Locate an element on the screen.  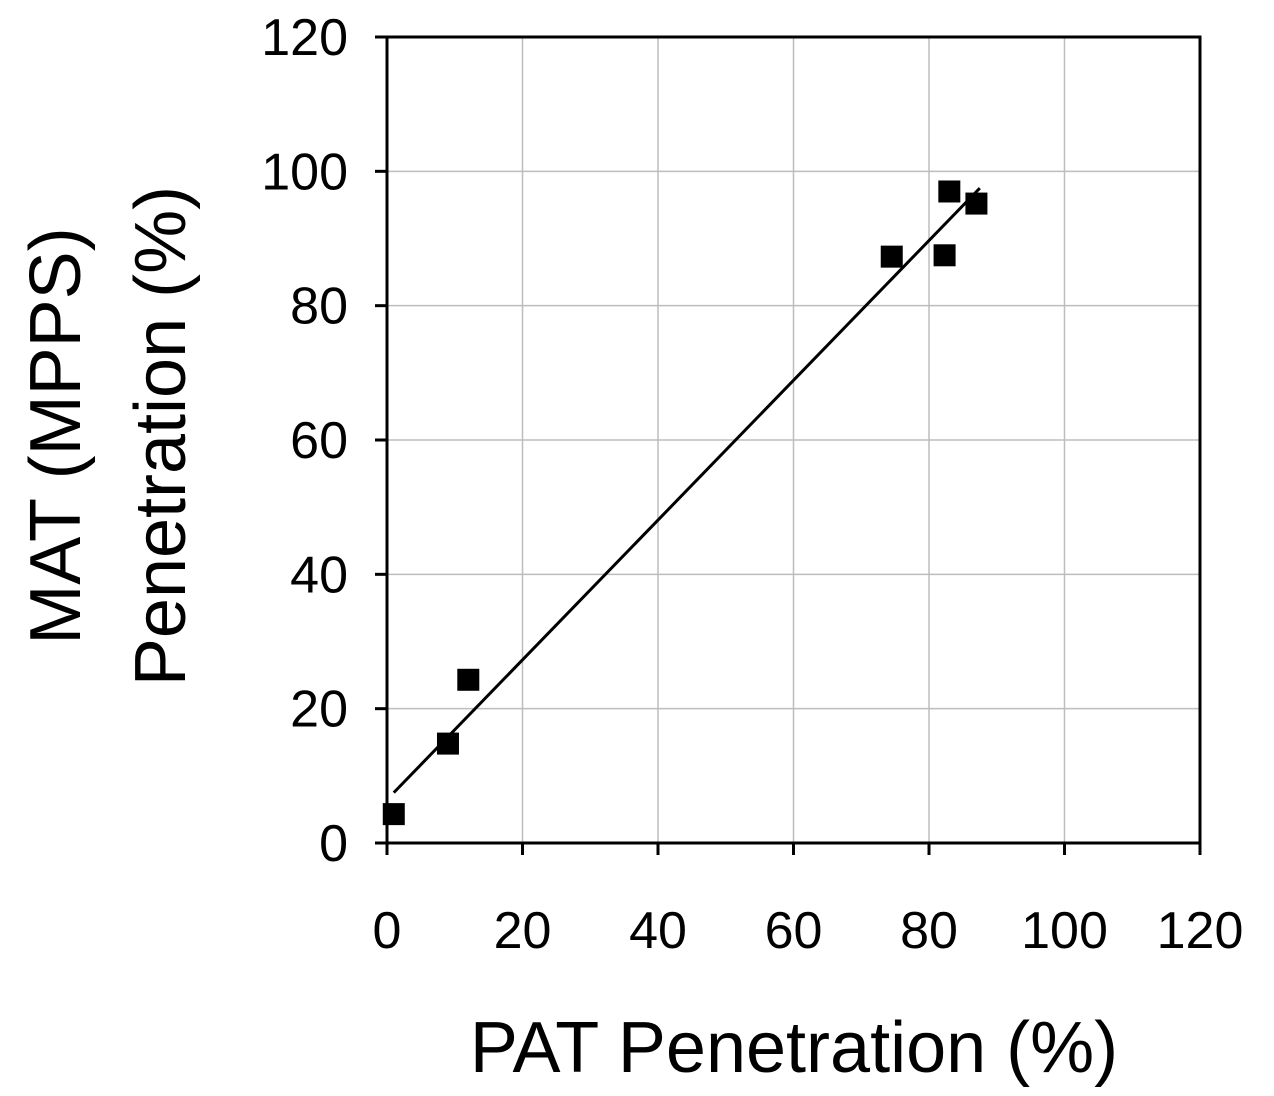
y-axis-ticks: 0 20 40 60 80 100 120 is located at coordinates (324, 441).